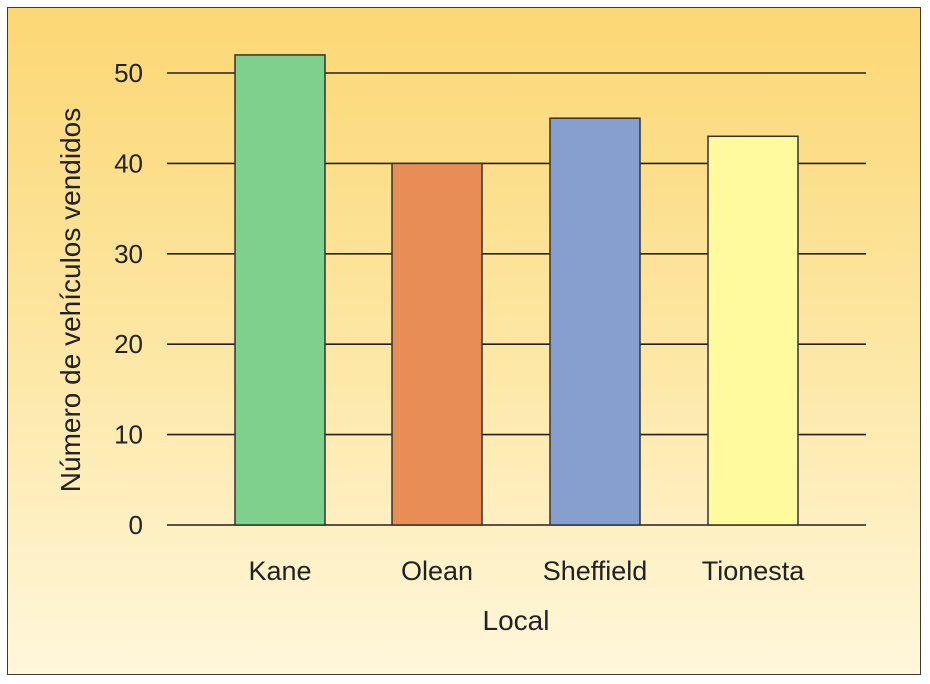 Image resolution: width=930 pixels, height=684 pixels. Describe the element at coordinates (280, 290) in the screenshot. I see `bar-kane` at that location.